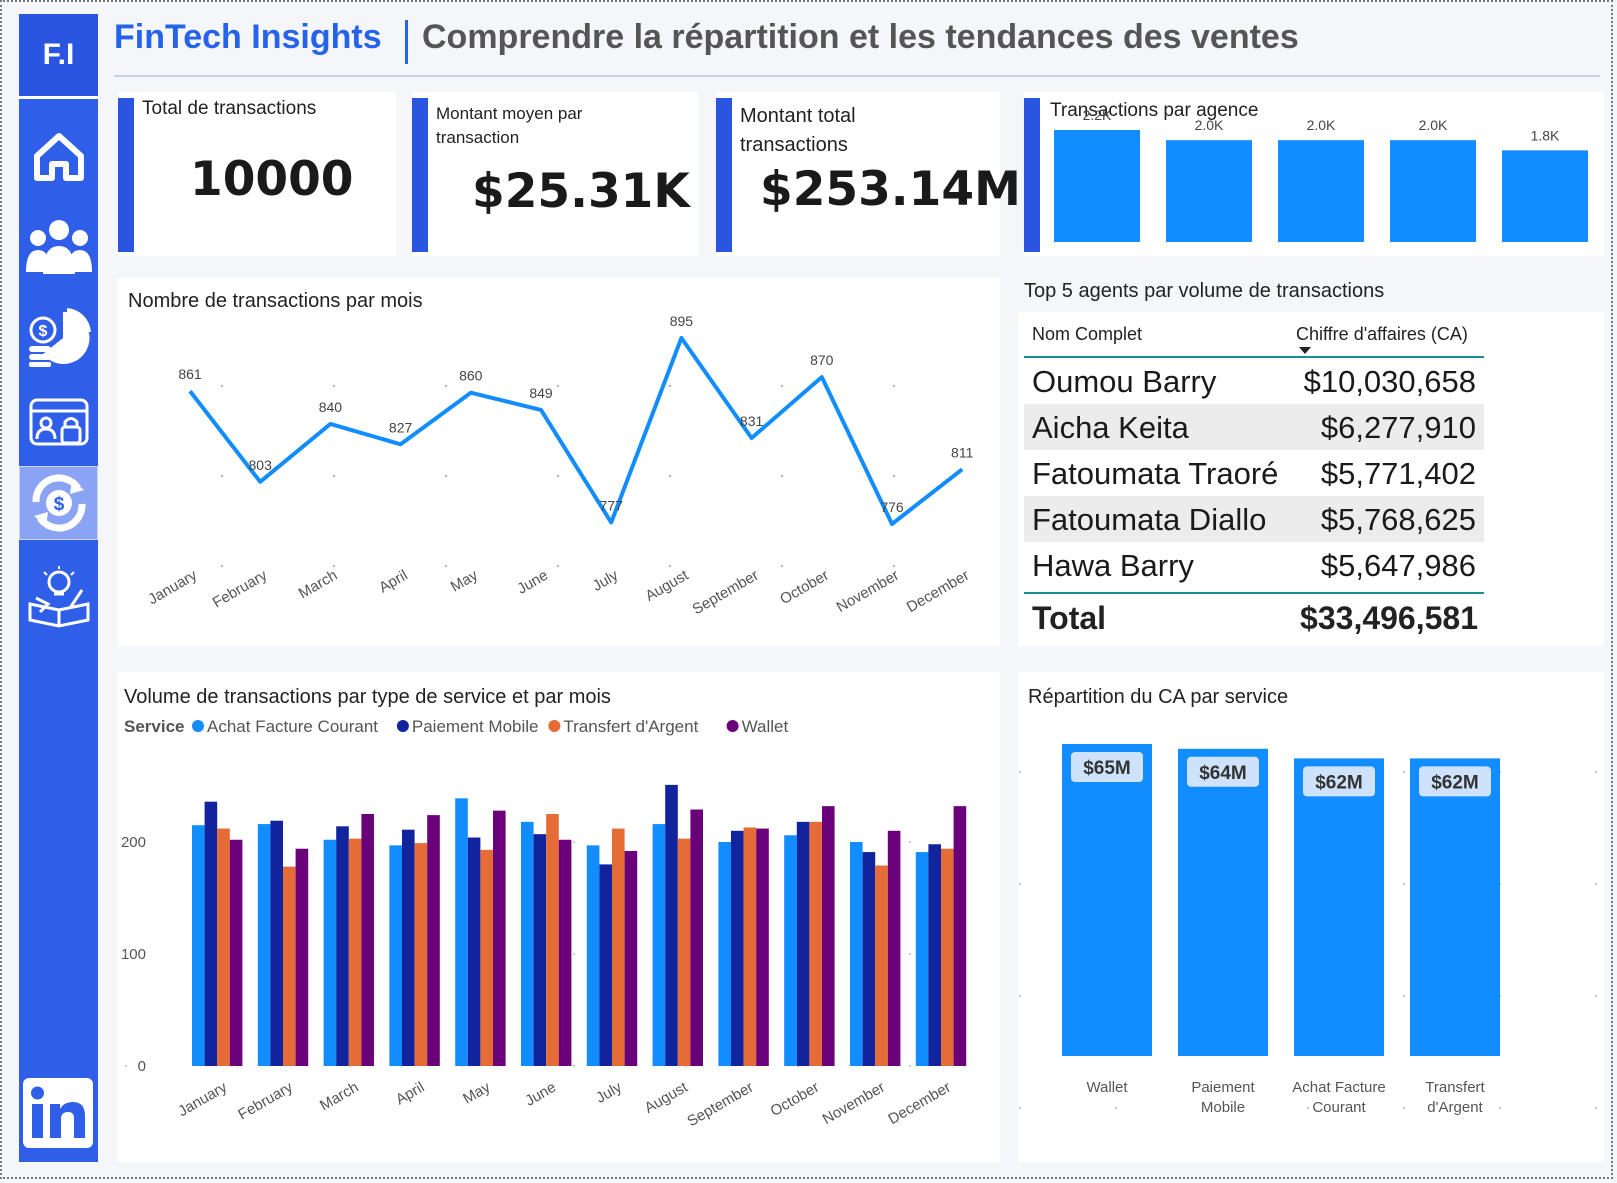 Image resolution: width=1617 pixels, height=1183 pixels. I want to click on column-header-revenue: Chiffre d'affaires (CA), so click(1382, 334).